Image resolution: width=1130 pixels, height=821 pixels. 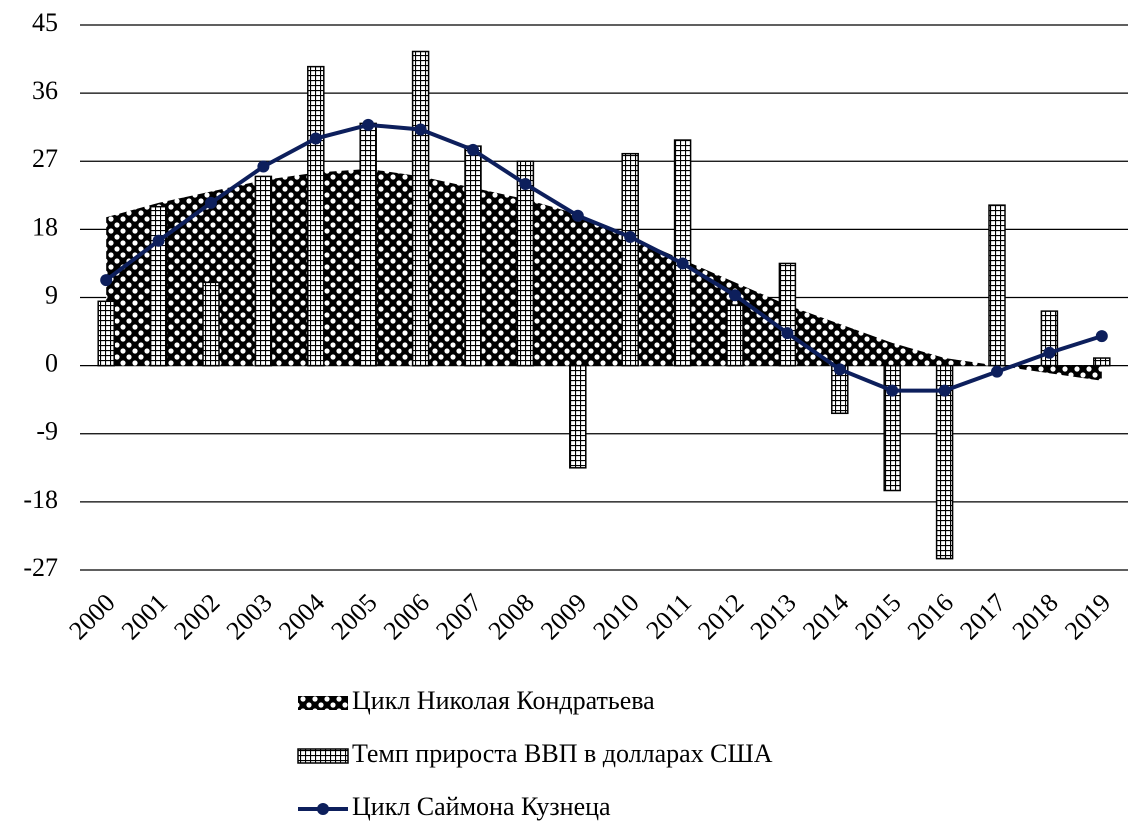 I want to click on x-tick-label: 2000, so click(x=91, y=616).